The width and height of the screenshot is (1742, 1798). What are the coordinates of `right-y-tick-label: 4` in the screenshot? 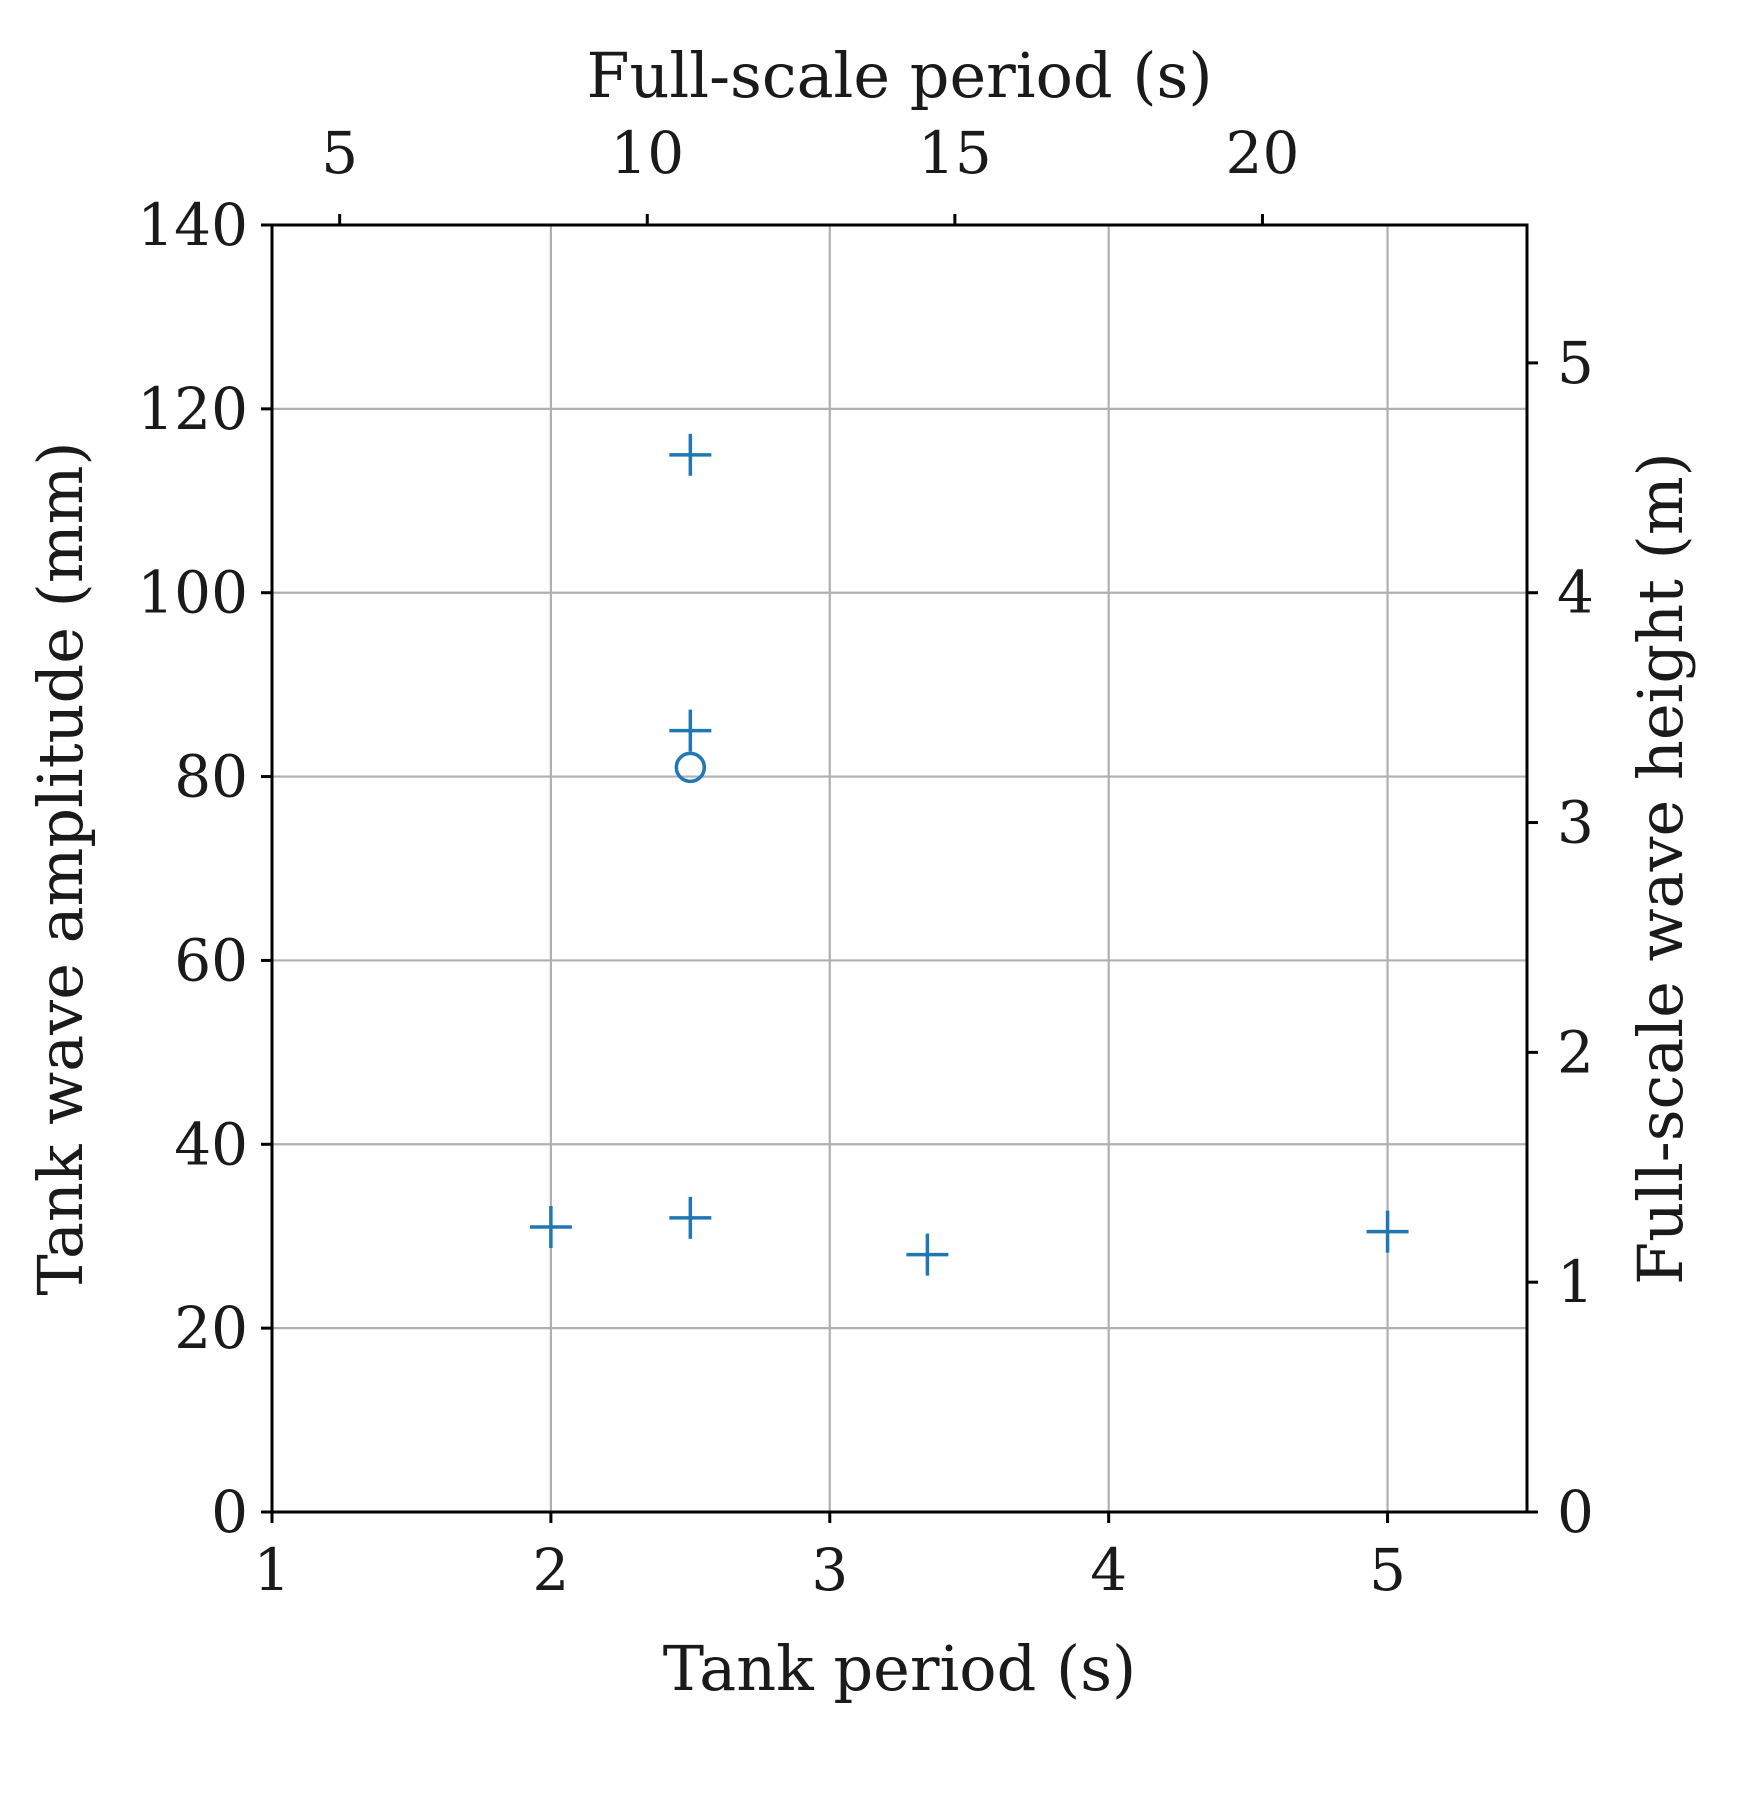 It's located at (1575, 593).